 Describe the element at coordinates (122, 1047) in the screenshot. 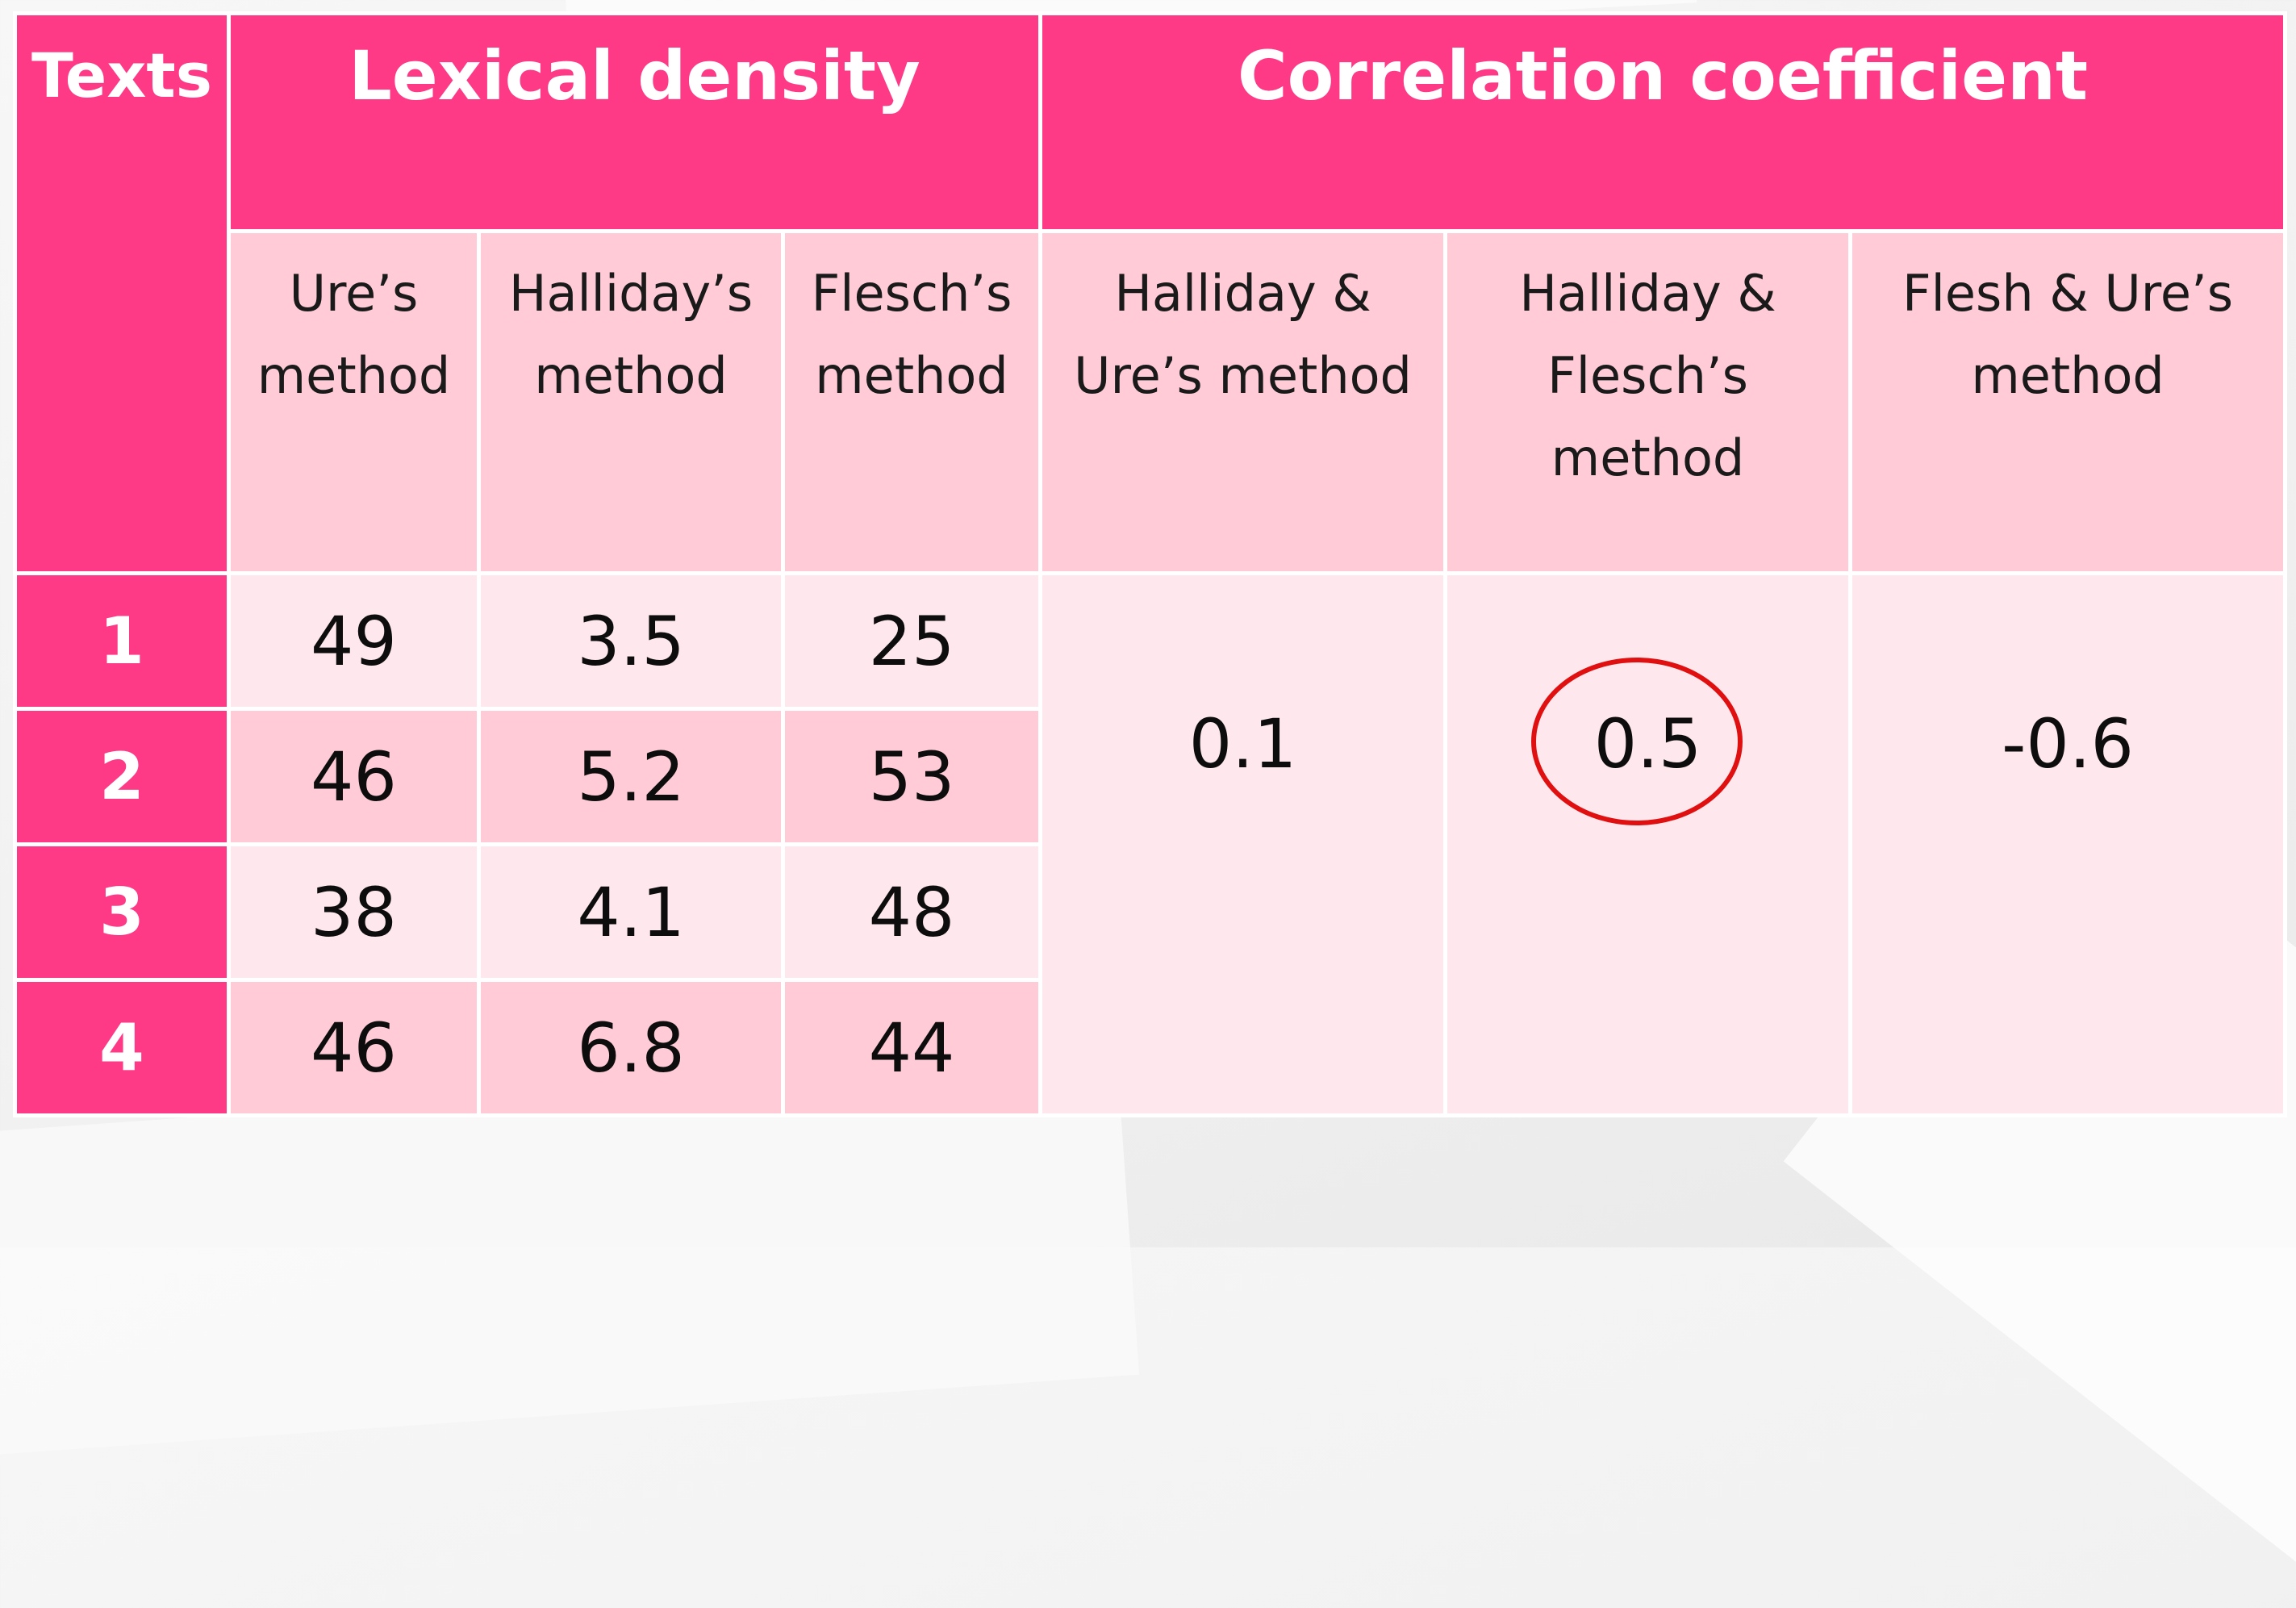

I see `text-number: 4` at that location.